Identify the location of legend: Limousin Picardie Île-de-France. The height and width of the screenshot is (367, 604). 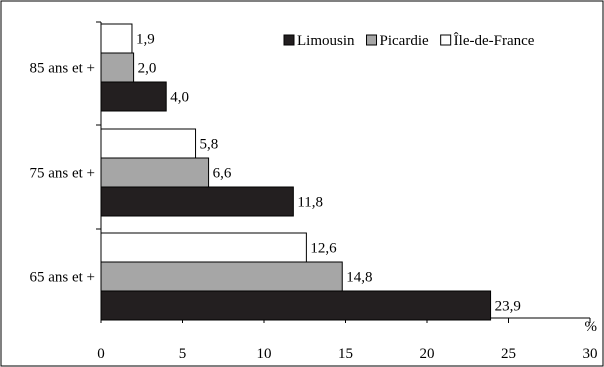
(409, 40).